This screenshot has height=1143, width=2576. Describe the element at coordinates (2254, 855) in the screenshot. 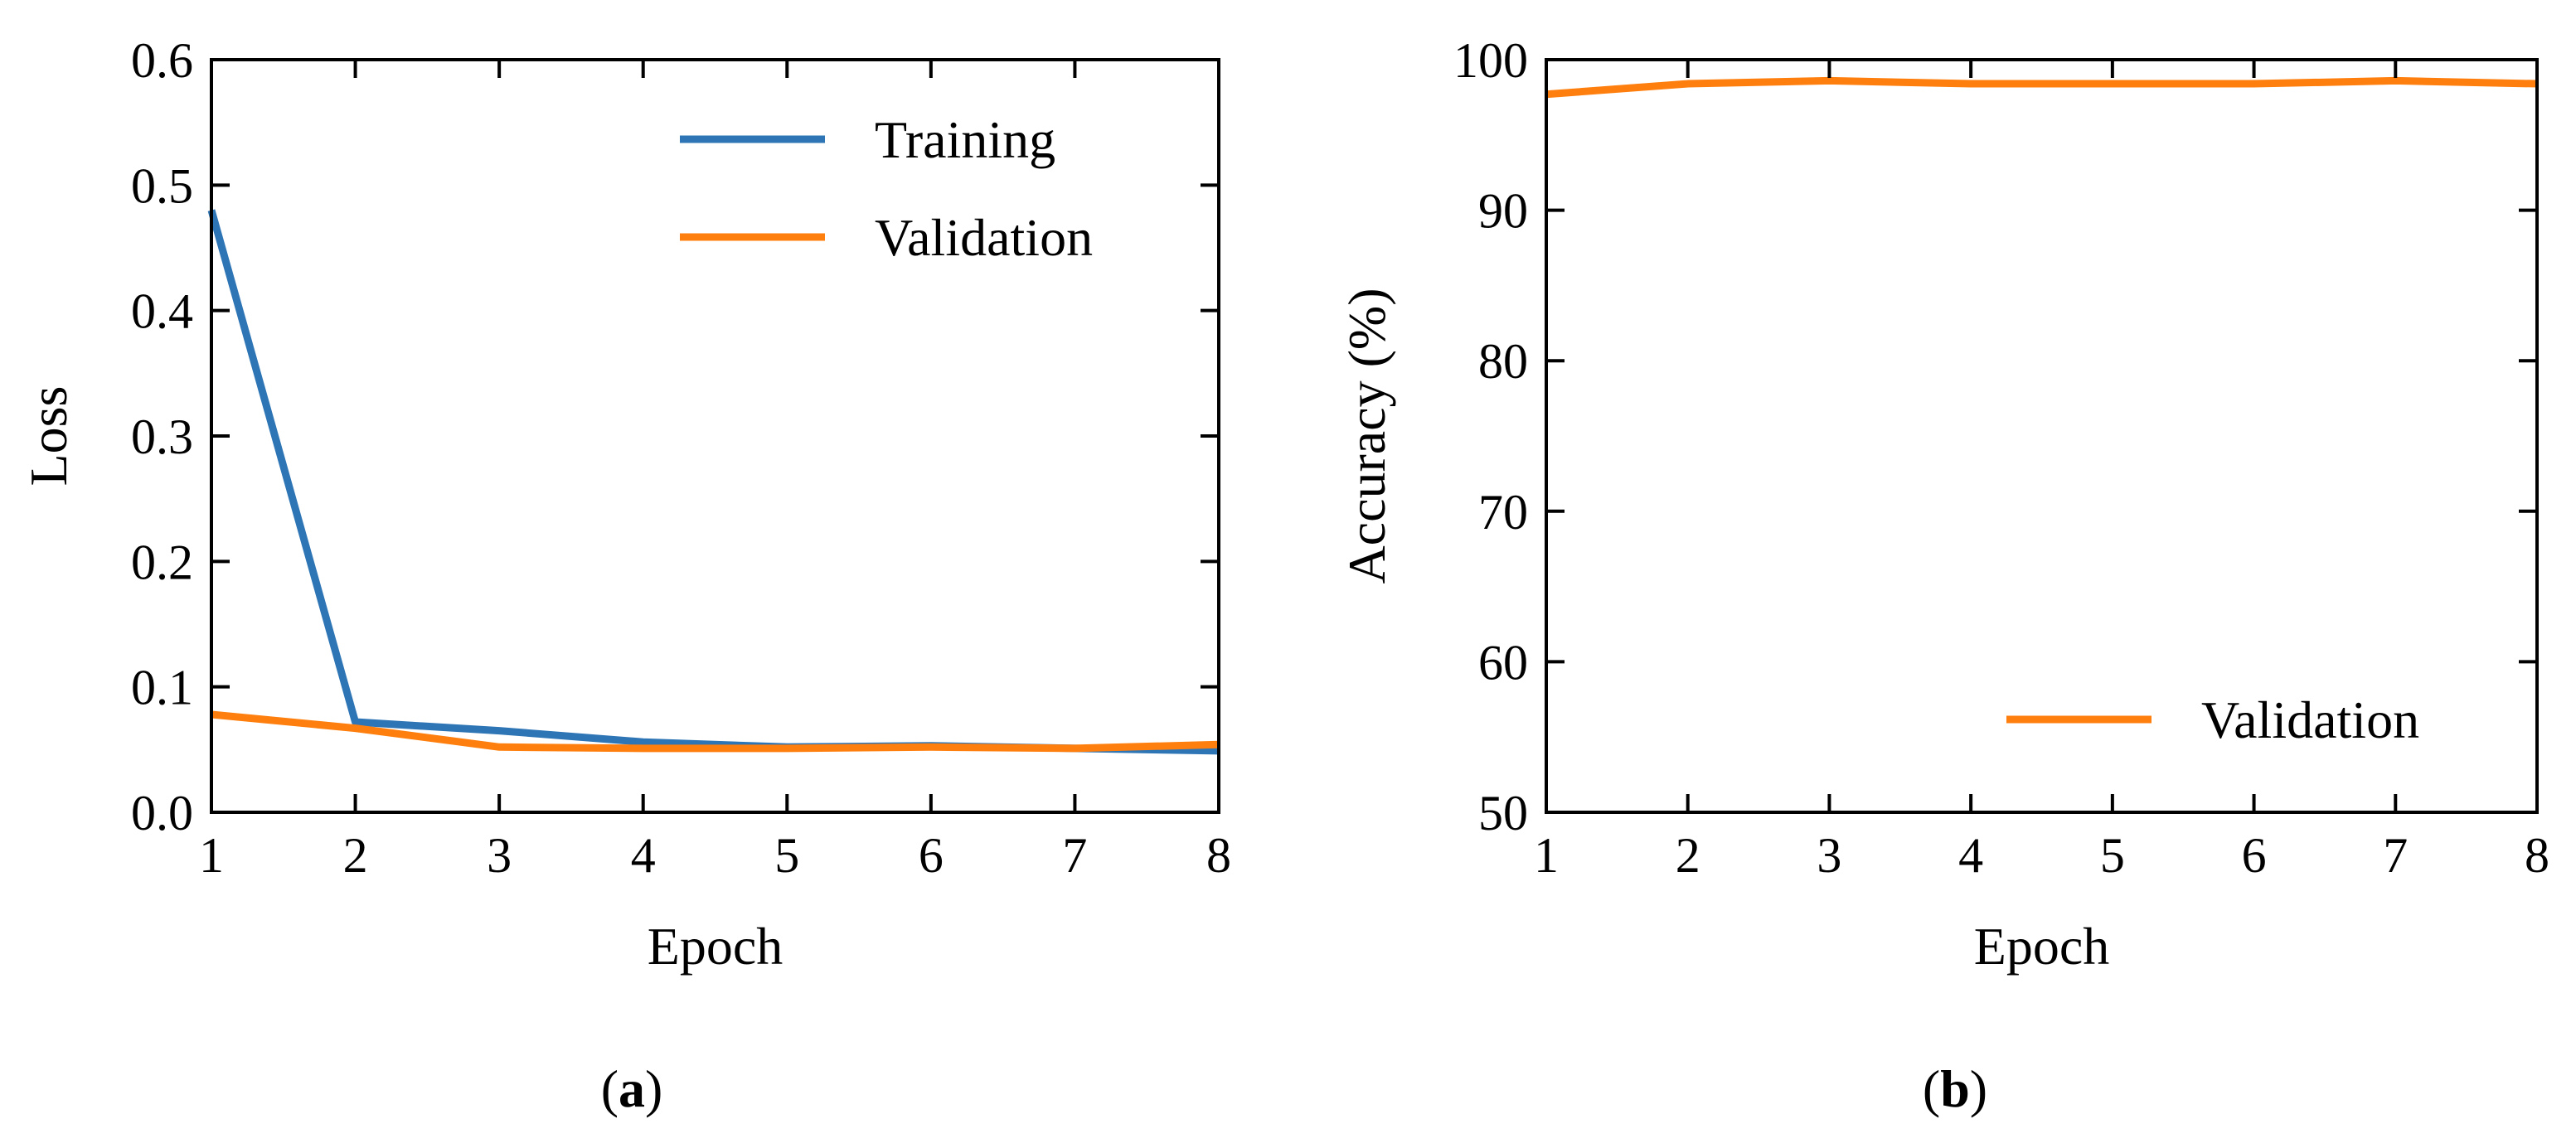

I see `accuracy-x-tick-label: 6` at that location.